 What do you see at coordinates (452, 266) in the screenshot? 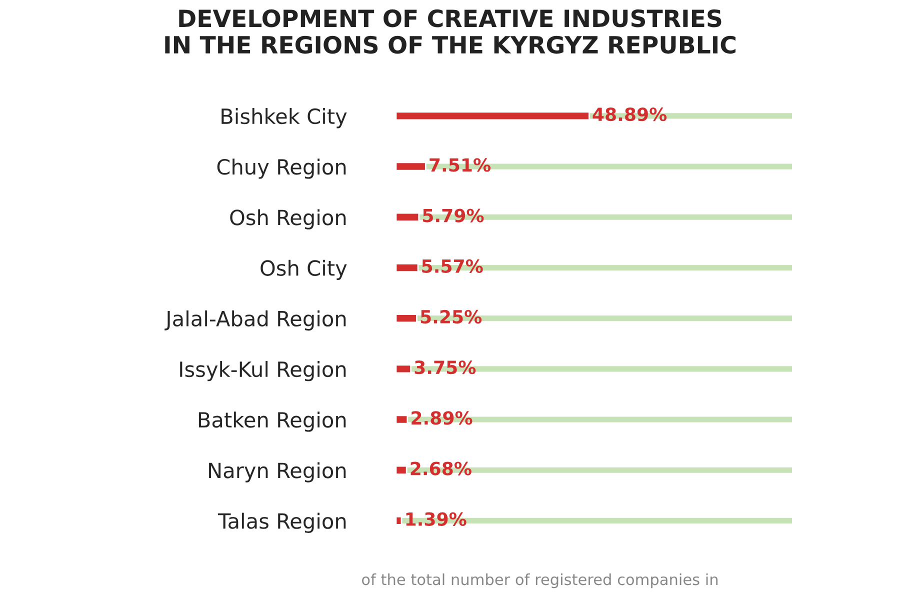
I see `data-label: 5.57%` at bounding box center [452, 266].